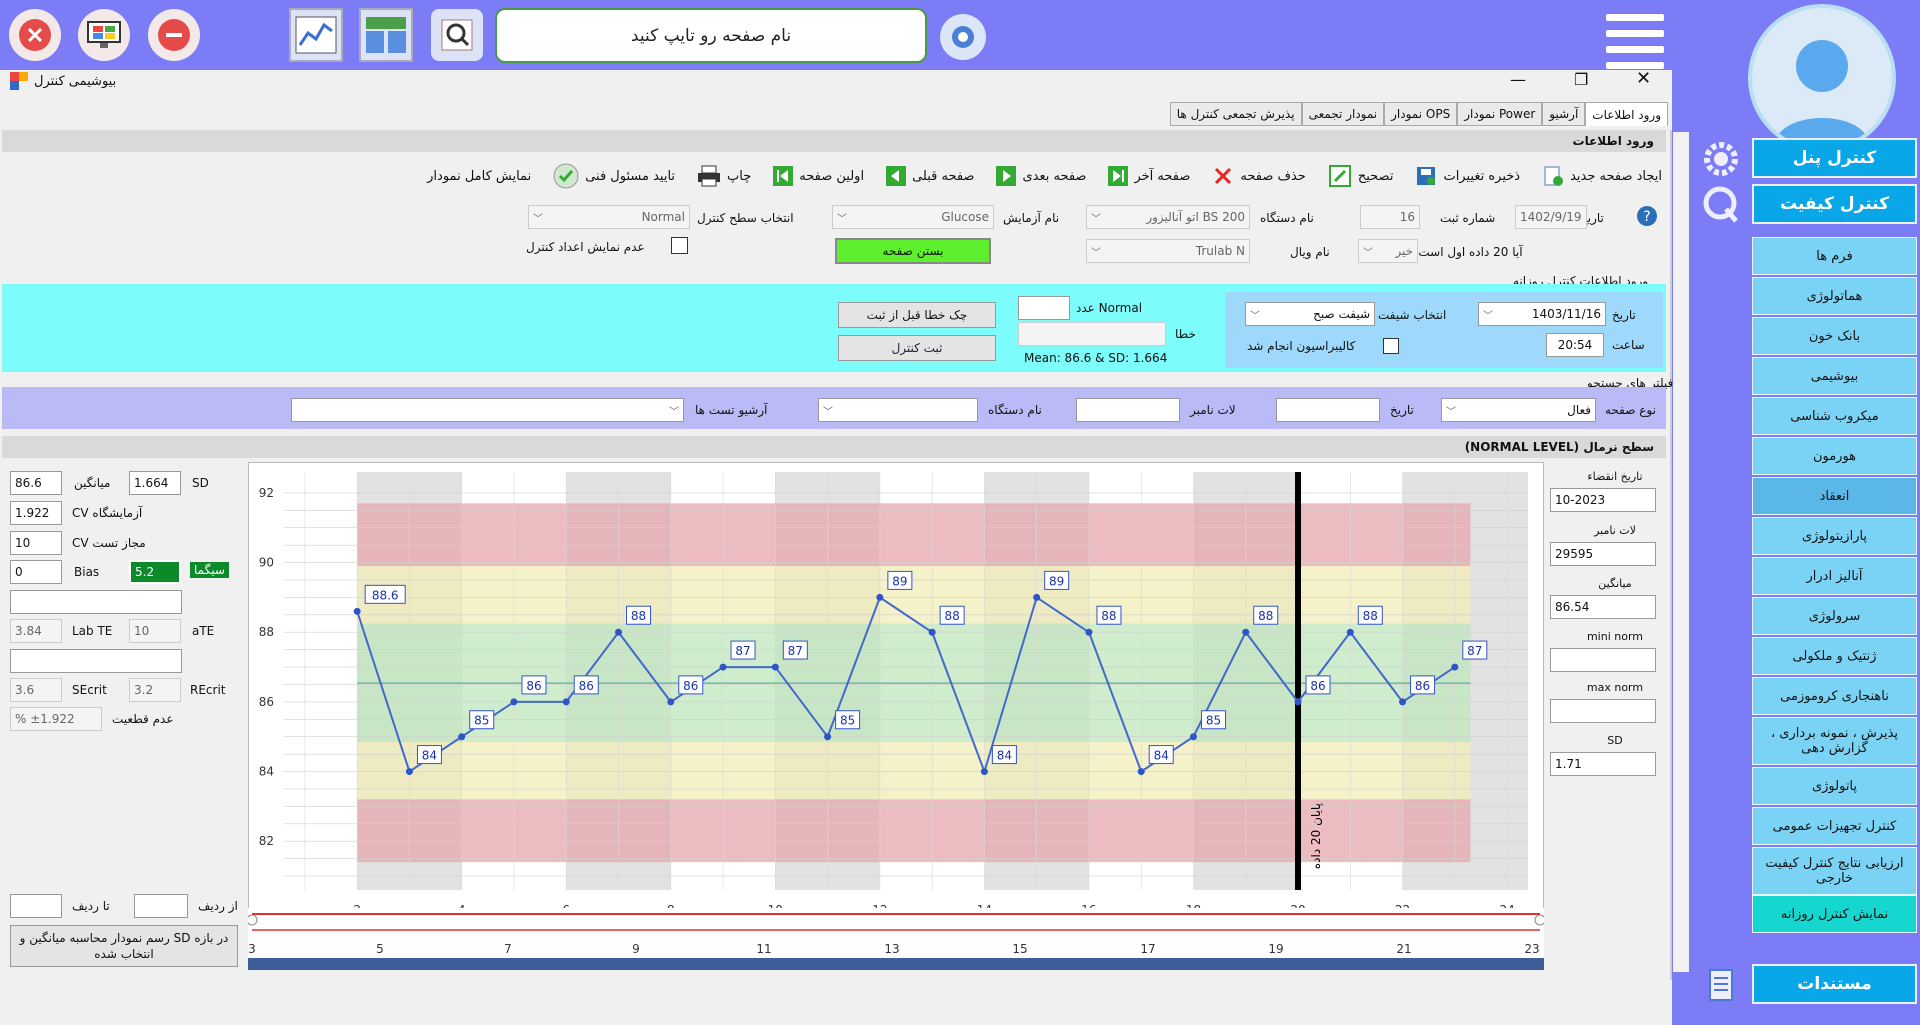 The width and height of the screenshot is (1920, 1025). Describe the element at coordinates (161, 906) in the screenshot. I see `from-row-field` at that location.